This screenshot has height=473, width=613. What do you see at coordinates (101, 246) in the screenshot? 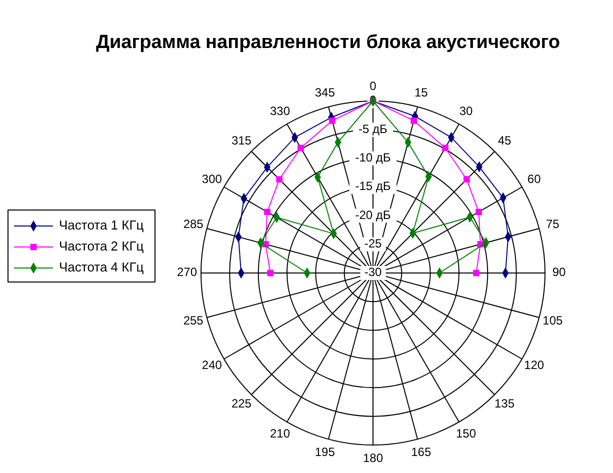
I see `legend-label: Частота 2 КГц` at bounding box center [101, 246].